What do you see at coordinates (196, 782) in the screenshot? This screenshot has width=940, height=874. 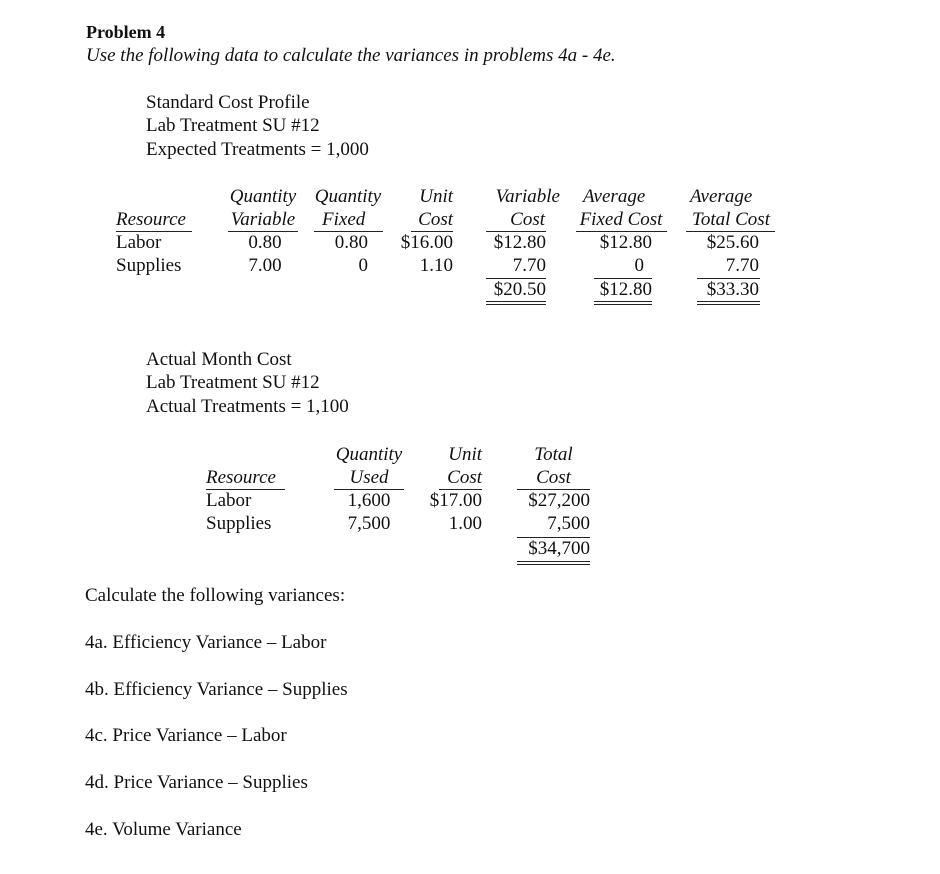 I see `question-item: 4d. Price Variance – Supplies` at bounding box center [196, 782].